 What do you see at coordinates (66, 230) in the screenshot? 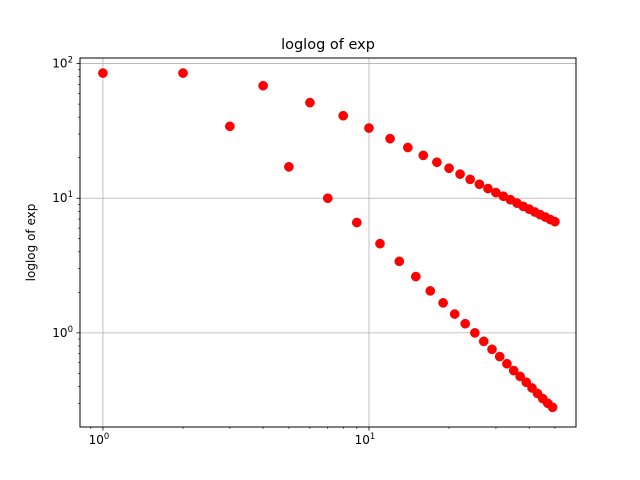
I see `y-ticks: 100 101 102` at bounding box center [66, 230].